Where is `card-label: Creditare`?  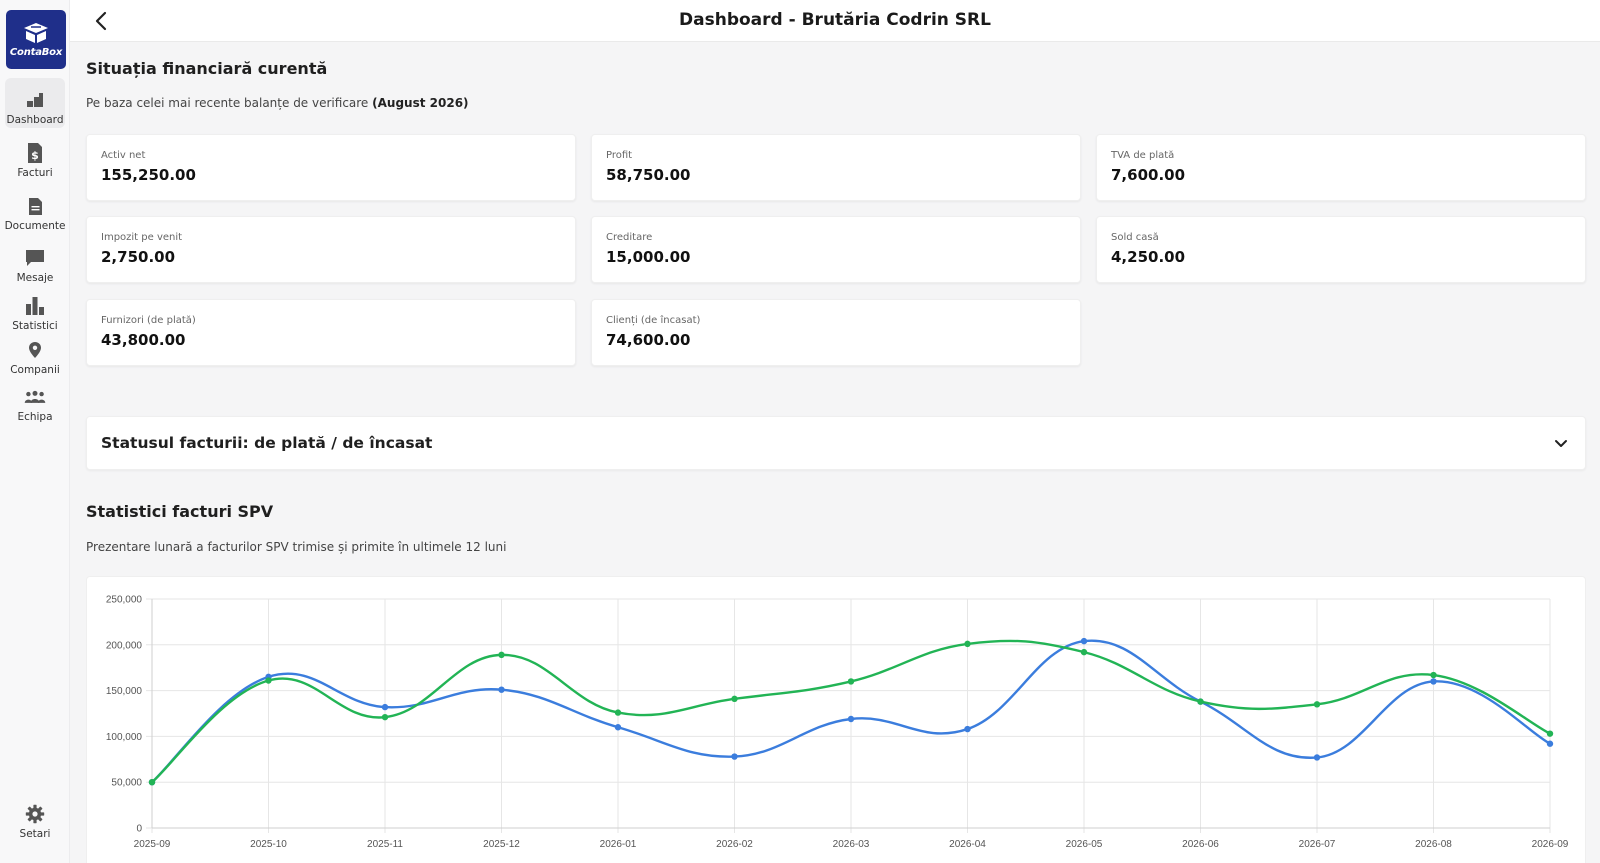
card-label: Creditare is located at coordinates (629, 237).